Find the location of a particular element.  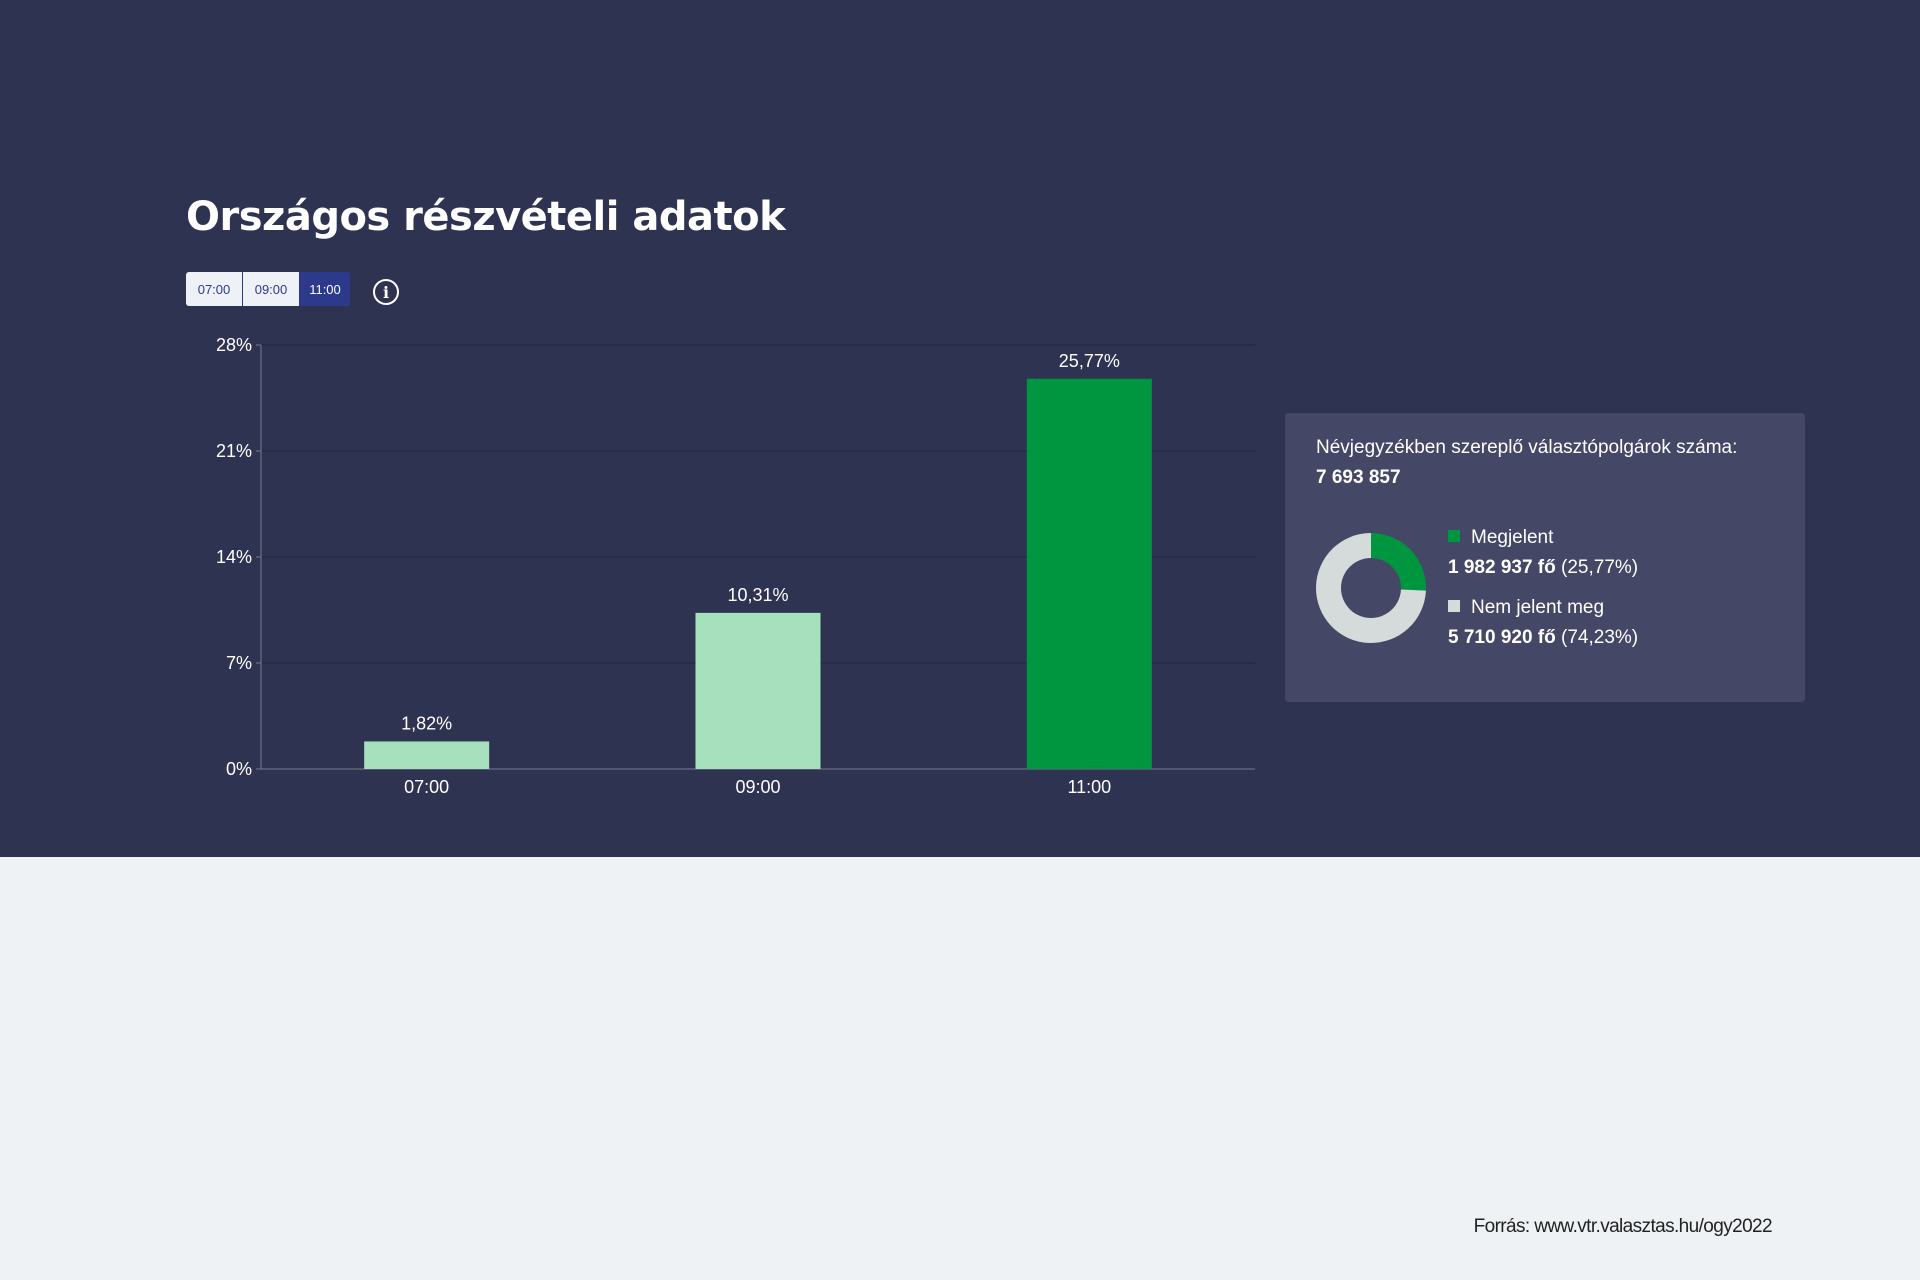

time-button-0700: 07:00 is located at coordinates (214, 289).